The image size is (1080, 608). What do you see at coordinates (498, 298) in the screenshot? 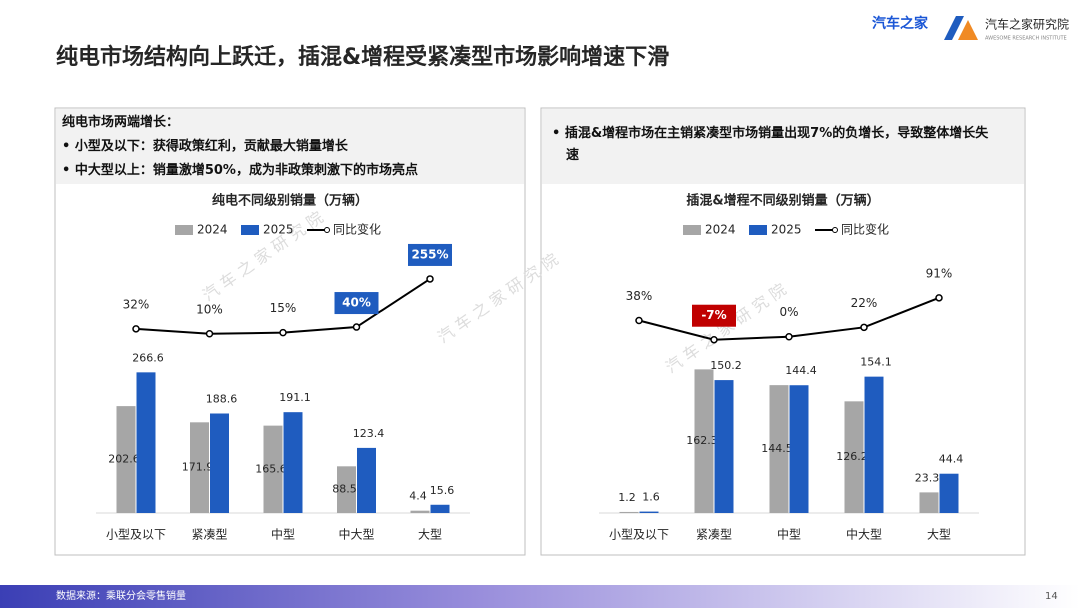
I see `watermark: 汽 车 之 家 研 究 院` at bounding box center [498, 298].